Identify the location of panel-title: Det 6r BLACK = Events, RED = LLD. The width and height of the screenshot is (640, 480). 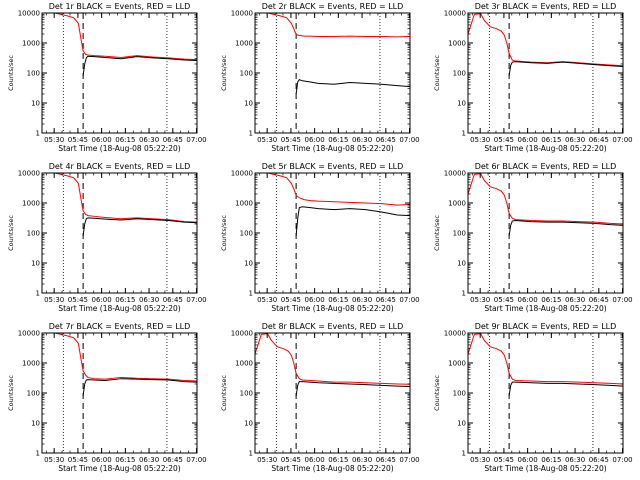
(546, 166).